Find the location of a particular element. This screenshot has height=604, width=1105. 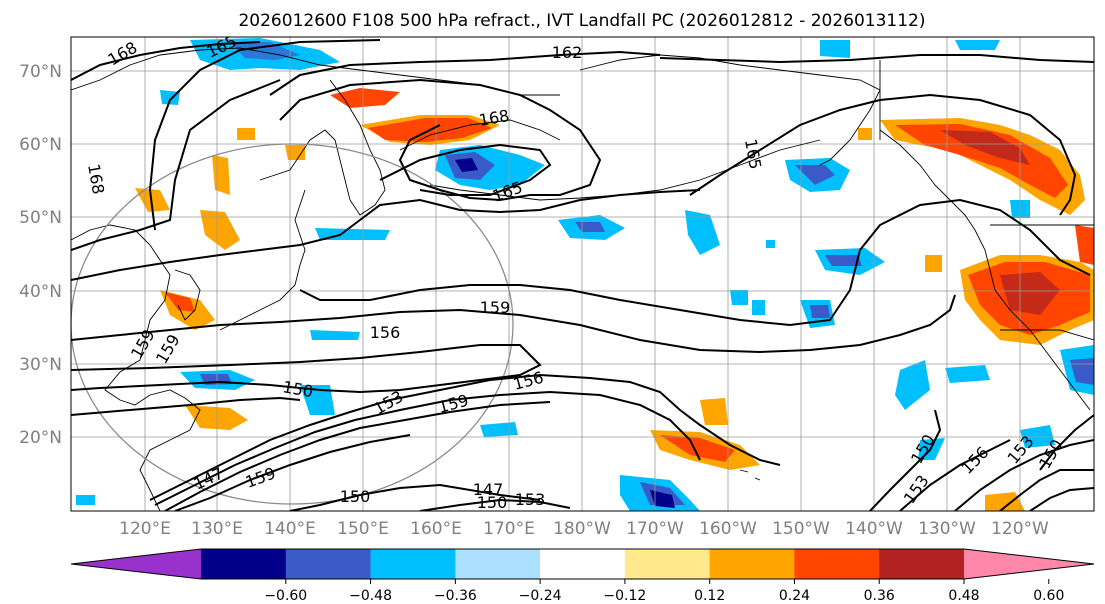

lat-label: 30°N is located at coordinates (40, 365).